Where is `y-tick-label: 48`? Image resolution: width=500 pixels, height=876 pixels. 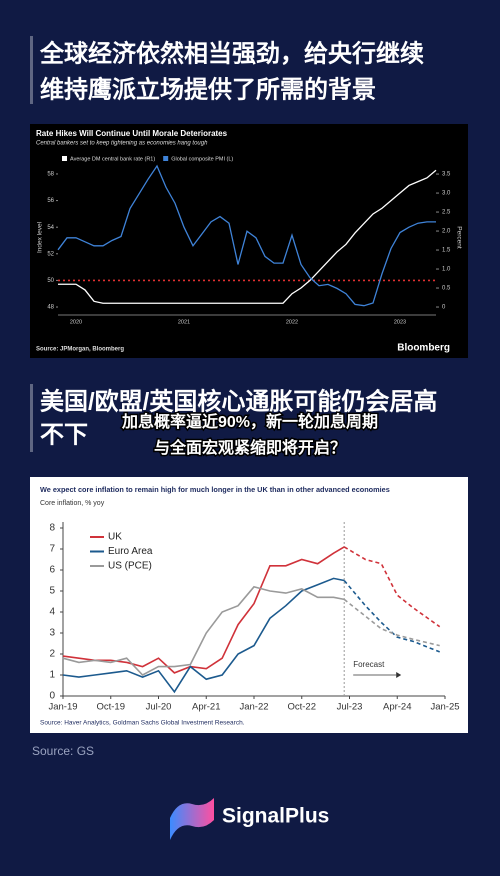
y-tick-label: 48 is located at coordinates (50, 308).